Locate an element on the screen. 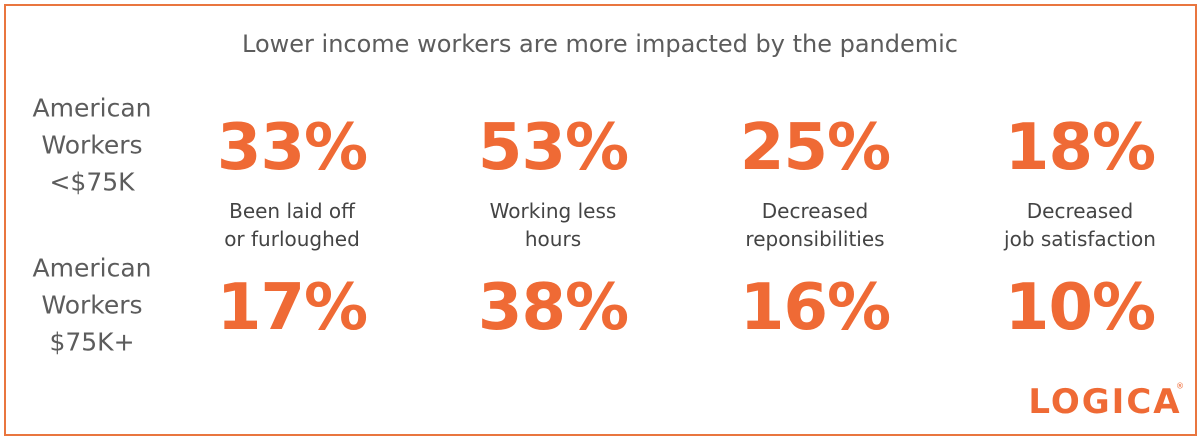  row-label: $75K+ is located at coordinates (92, 342).